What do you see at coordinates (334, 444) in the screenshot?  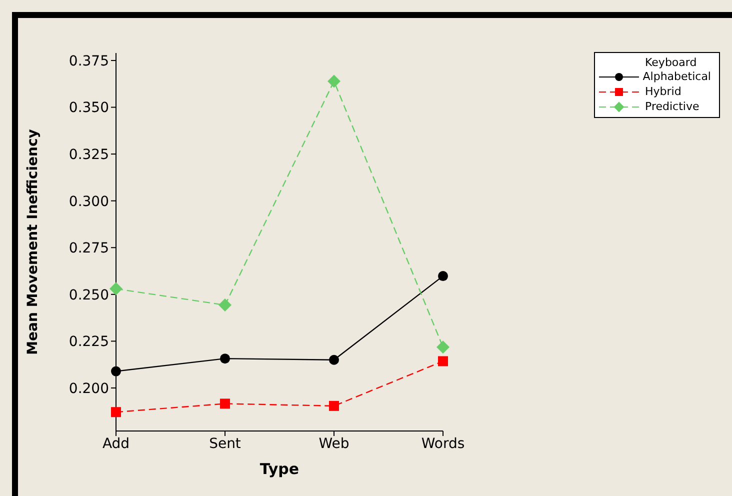 I see `x-tick-label: Web` at bounding box center [334, 444].